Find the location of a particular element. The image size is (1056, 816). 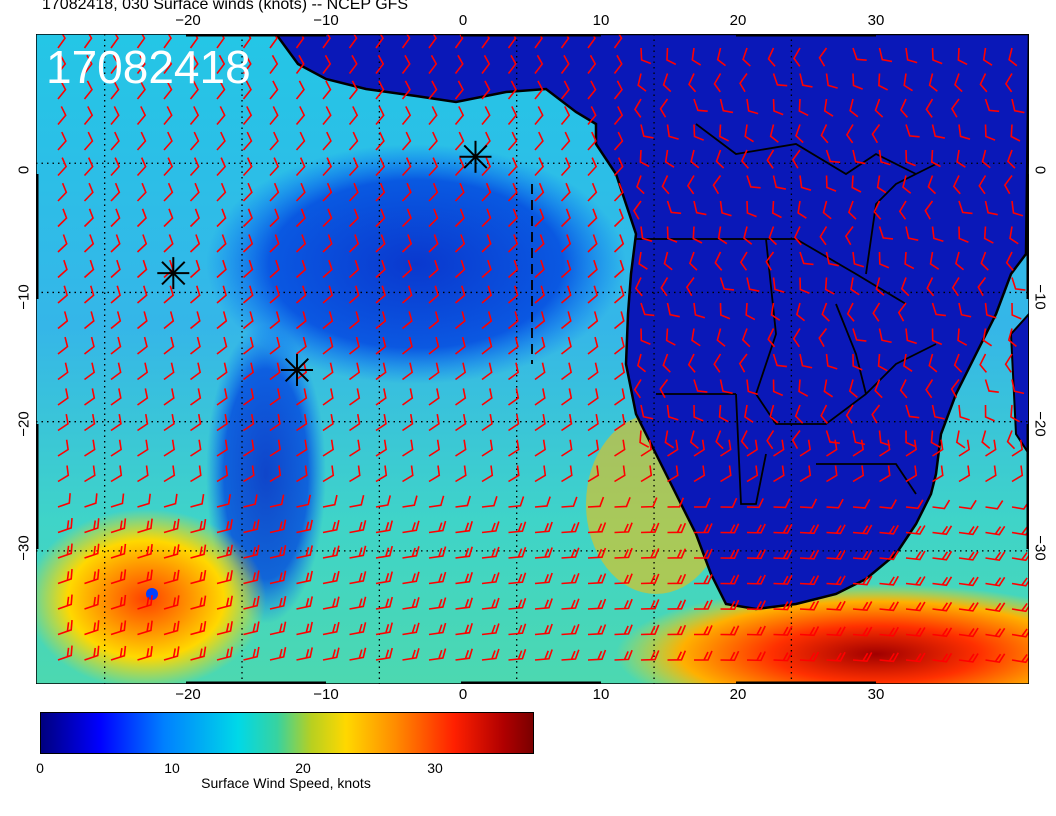

lon-label-top: −20 is located at coordinates (188, 20).